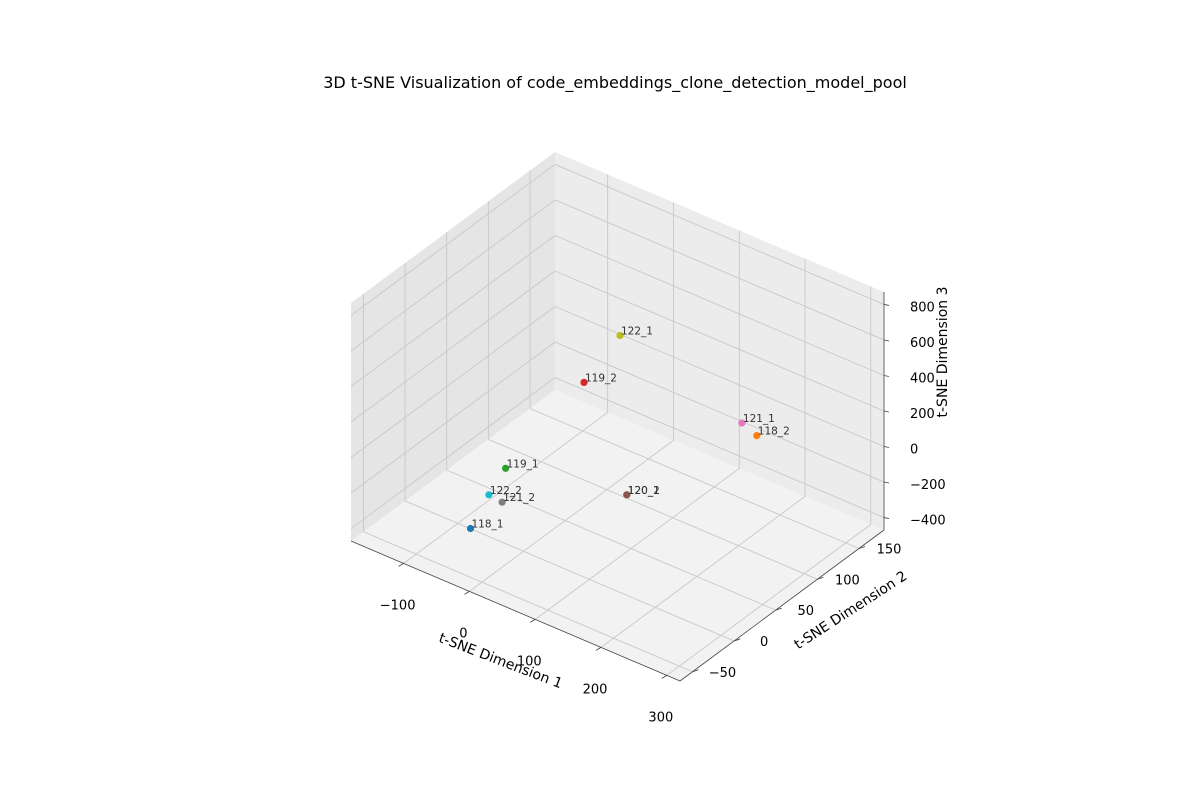 The image size is (1200, 800). Describe the element at coordinates (922, 378) in the screenshot. I see `z-tick-label: 400` at that location.